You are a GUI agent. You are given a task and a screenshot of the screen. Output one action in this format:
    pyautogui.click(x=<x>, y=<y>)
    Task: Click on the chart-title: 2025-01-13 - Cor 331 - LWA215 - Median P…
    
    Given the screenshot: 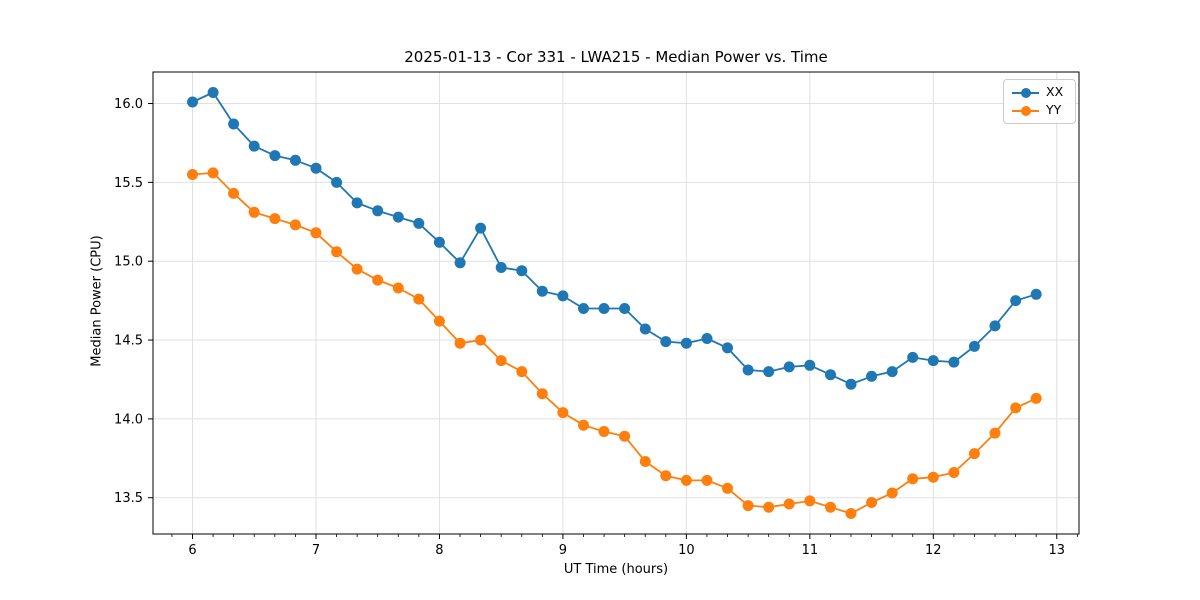 What is the action you would take?
    pyautogui.click(x=616, y=57)
    